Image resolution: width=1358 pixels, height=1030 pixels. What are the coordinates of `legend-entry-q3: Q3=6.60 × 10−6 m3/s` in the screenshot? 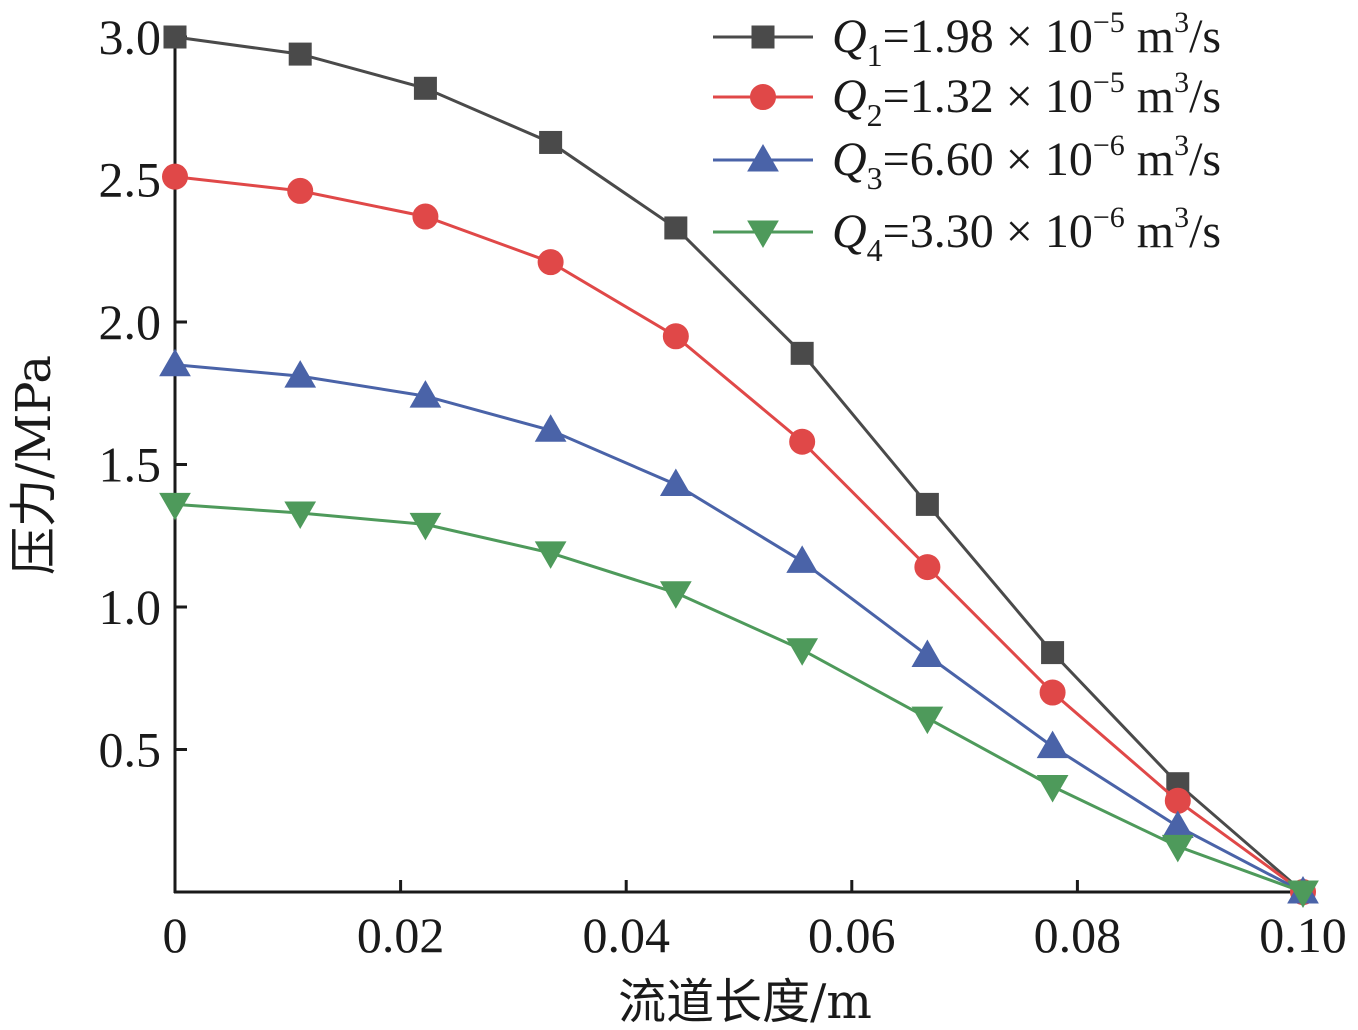 It's located at (967, 162).